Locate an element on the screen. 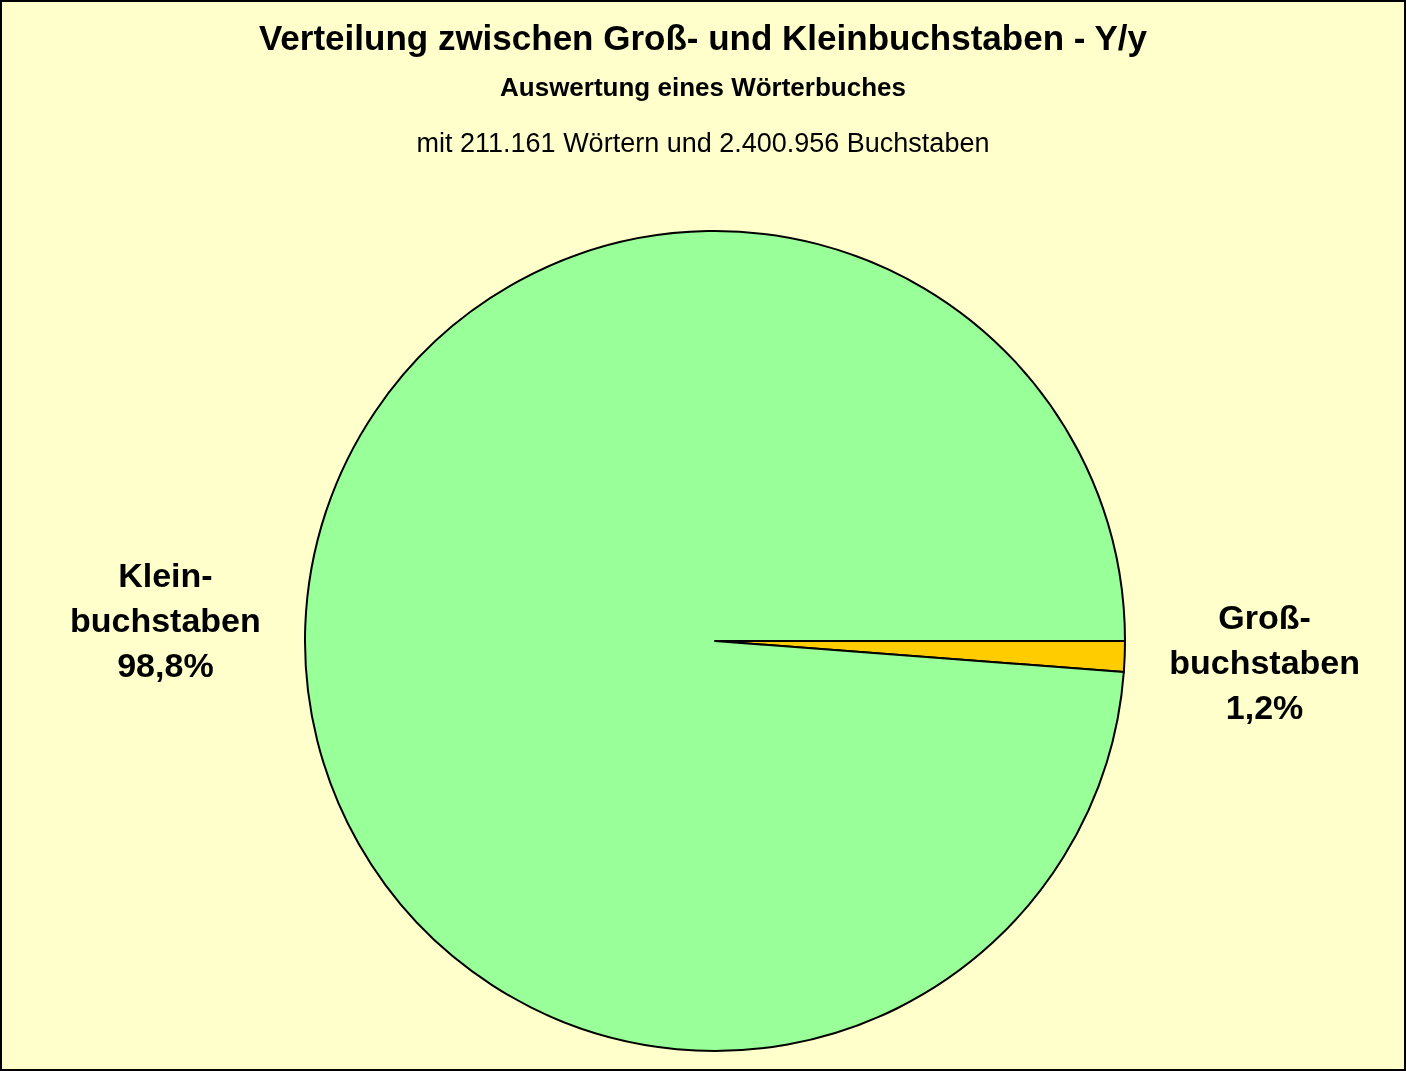 This screenshot has height=1071, width=1406. data-label: 98,8% is located at coordinates (165, 665).